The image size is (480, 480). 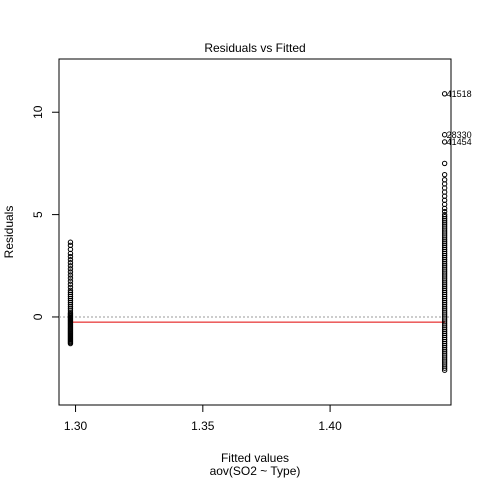 I want to click on y-tick-label: 5, so click(x=38, y=214).